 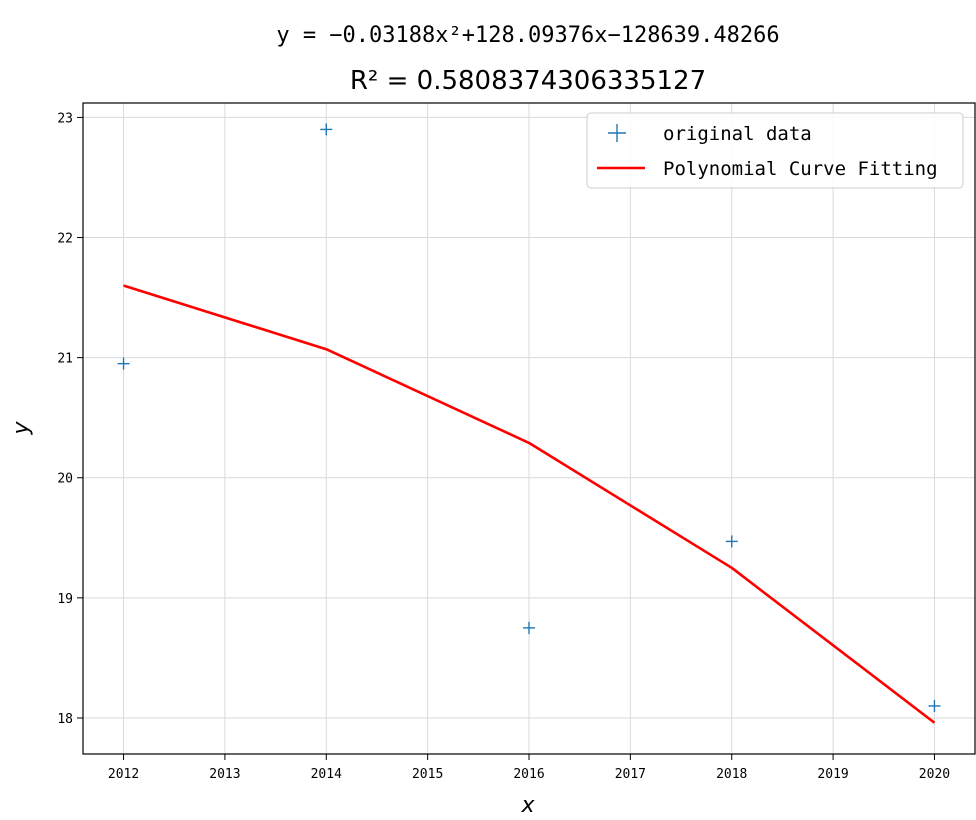 I want to click on legend: original data Polynomial Curve Fitting, so click(x=775, y=150).